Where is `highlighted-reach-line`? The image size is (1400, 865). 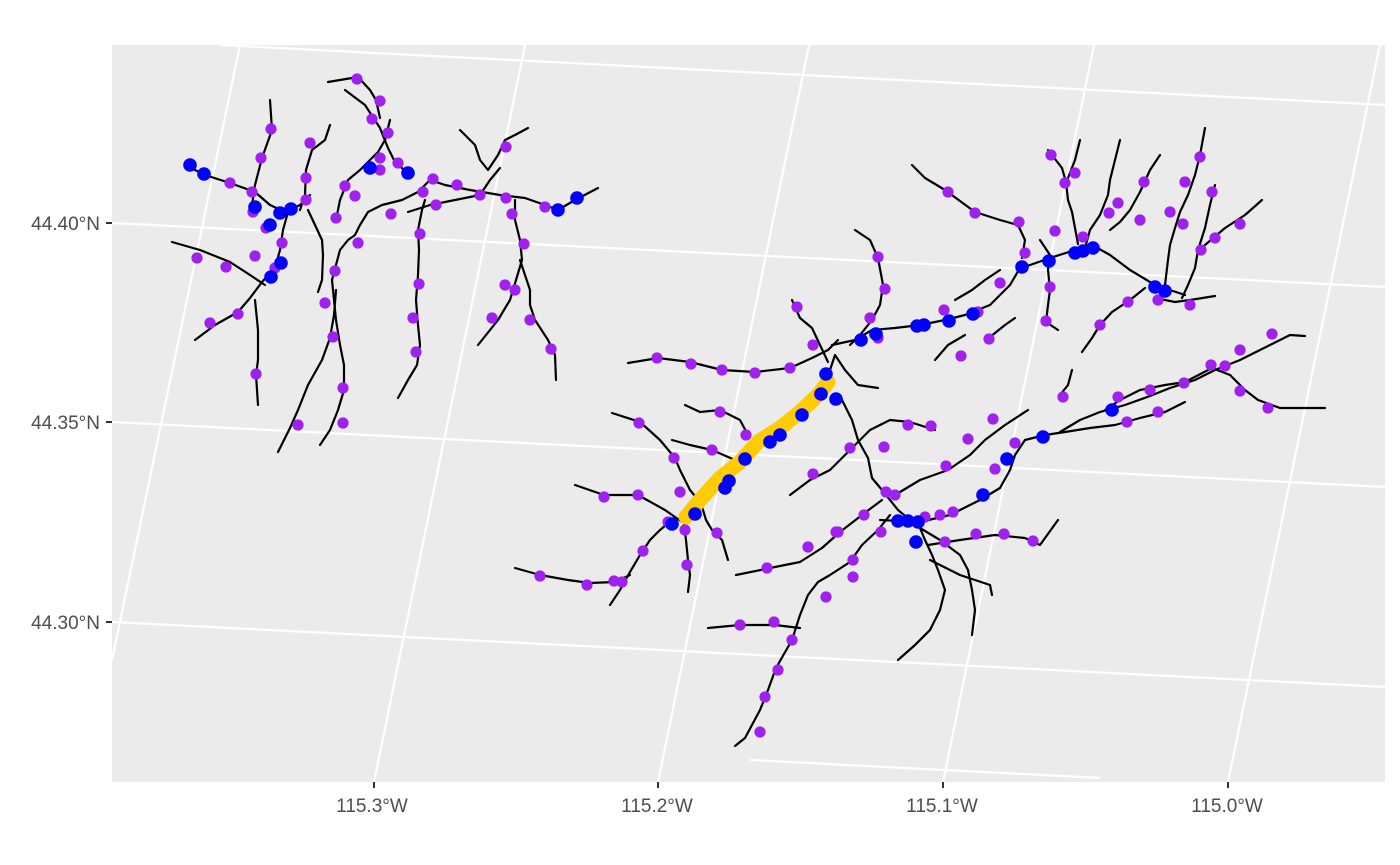
highlighted-reach-line is located at coordinates (757, 449).